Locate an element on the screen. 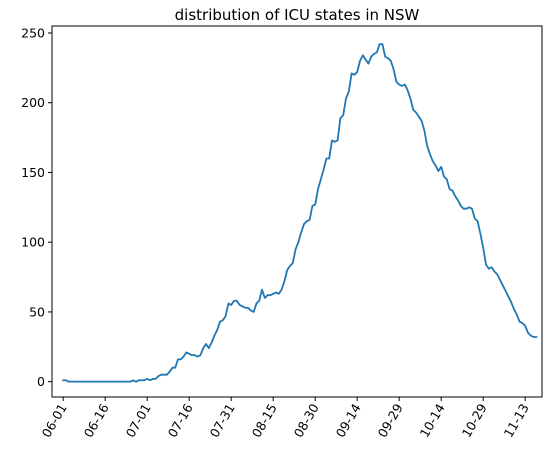 This screenshot has width=552, height=465. y-tick-label: 150 is located at coordinates (33, 172).